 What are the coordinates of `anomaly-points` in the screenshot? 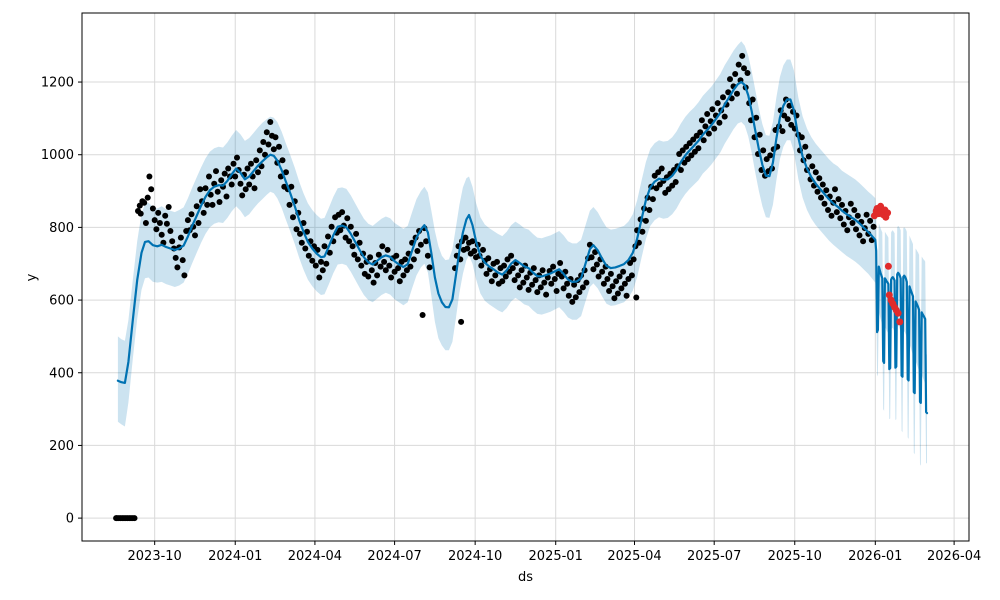 It's located at (887, 264).